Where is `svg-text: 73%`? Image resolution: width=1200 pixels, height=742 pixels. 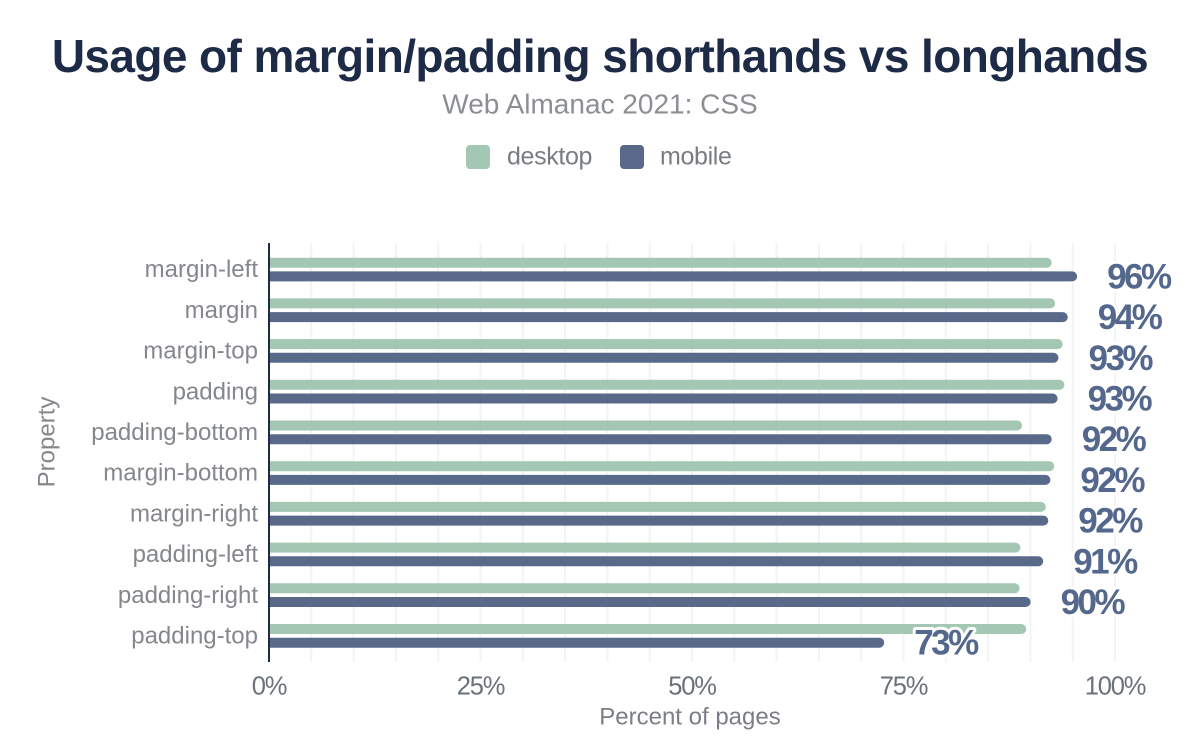 svg-text: 73% is located at coordinates (946, 643).